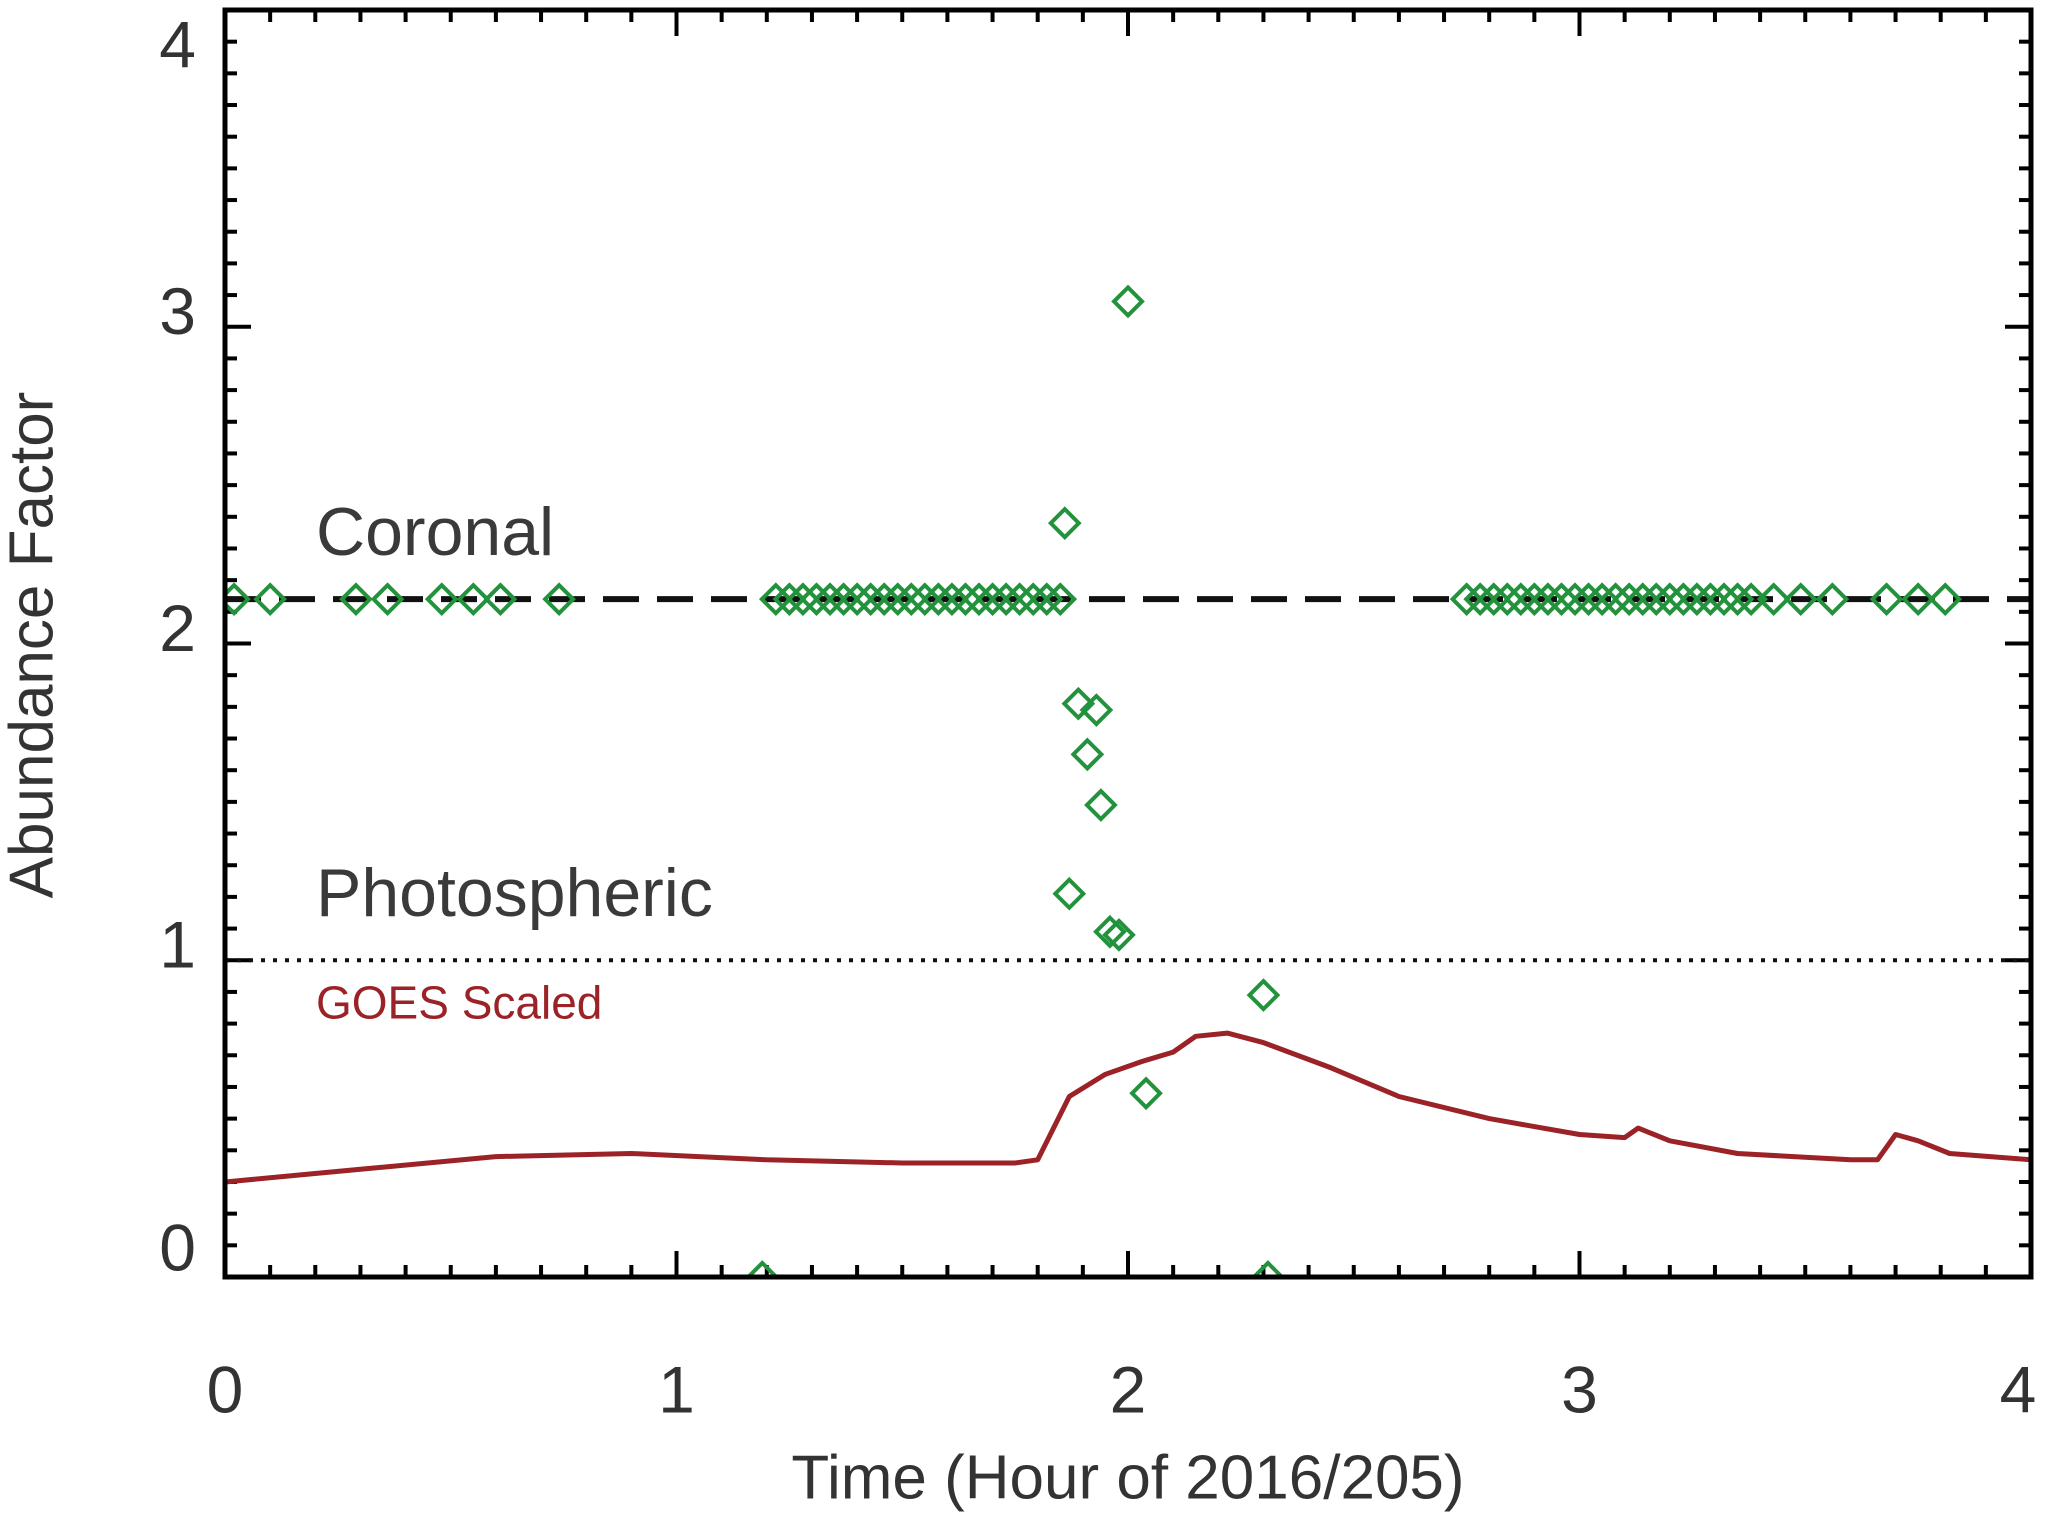 This screenshot has height=1526, width=2048. I want to click on y-tick-label: 0, so click(177, 1247).